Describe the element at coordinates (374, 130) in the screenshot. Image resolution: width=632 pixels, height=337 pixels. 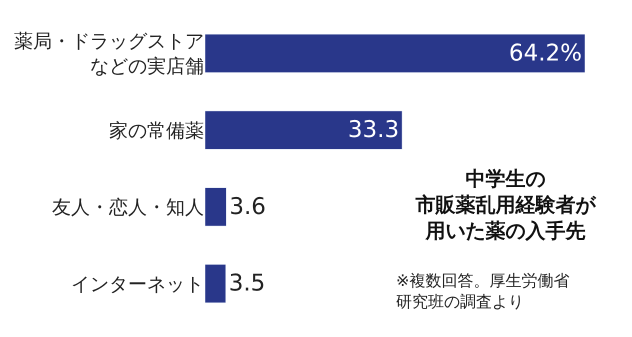
I see `data-label: 33.3` at that location.